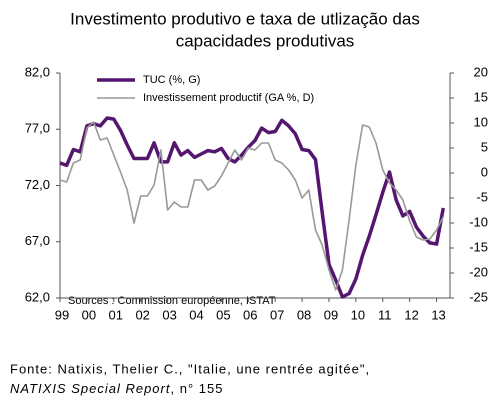 The height and width of the screenshot is (407, 502). Describe the element at coordinates (411, 314) in the screenshot. I see `x-tick-label: 12` at that location.